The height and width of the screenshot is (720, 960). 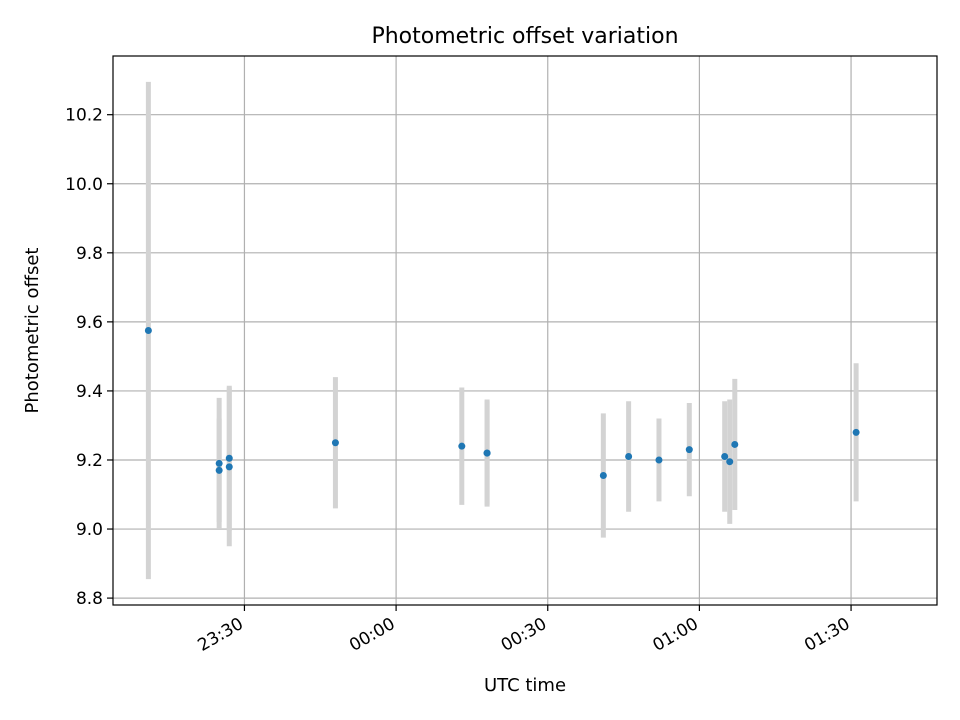 What do you see at coordinates (675, 635) in the screenshot?
I see `x-tick-label: 01:00` at bounding box center [675, 635].